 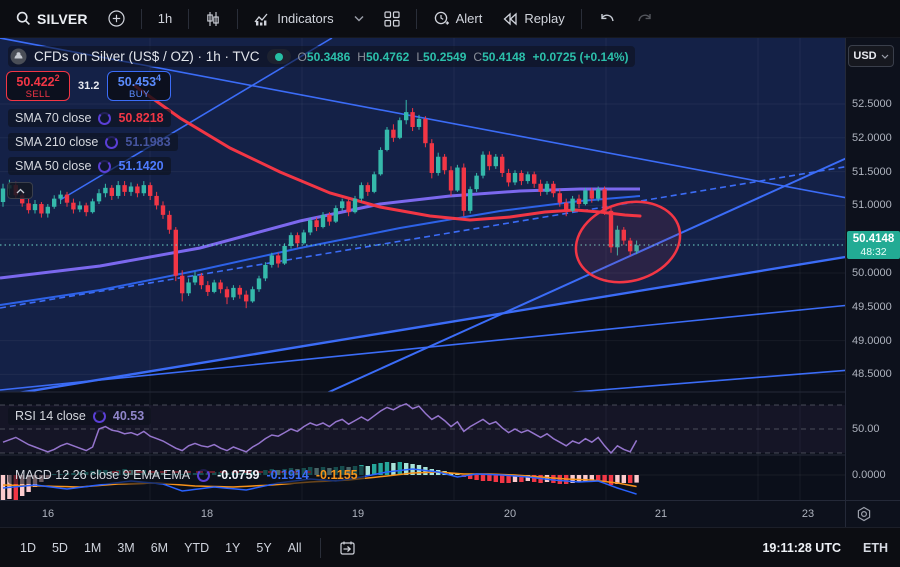 I want to click on sell-button: 50.4222 SELL, so click(x=38, y=86).